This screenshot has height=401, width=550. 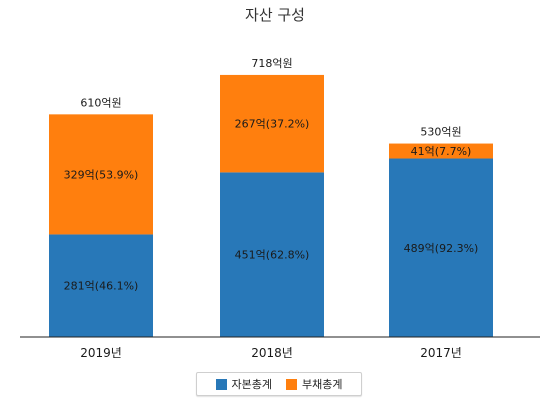 I want to click on data-label-equity-2019: 281억(46.1%), so click(x=101, y=286).